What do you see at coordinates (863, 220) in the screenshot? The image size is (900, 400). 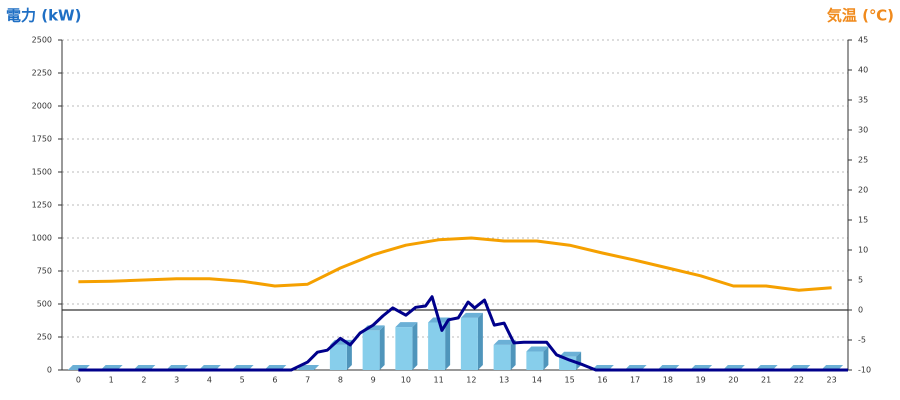 I see `y2-tick-label: 15` at bounding box center [863, 220].